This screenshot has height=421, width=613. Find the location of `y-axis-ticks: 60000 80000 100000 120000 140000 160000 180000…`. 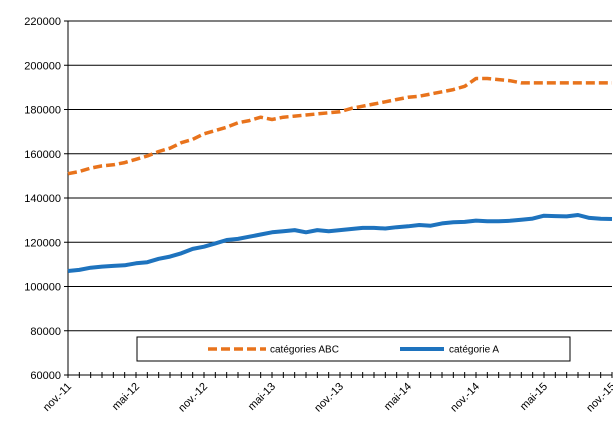

y-axis-ticks: 60000 80000 100000 120000 140000 160000 180000… is located at coordinates (46, 199).